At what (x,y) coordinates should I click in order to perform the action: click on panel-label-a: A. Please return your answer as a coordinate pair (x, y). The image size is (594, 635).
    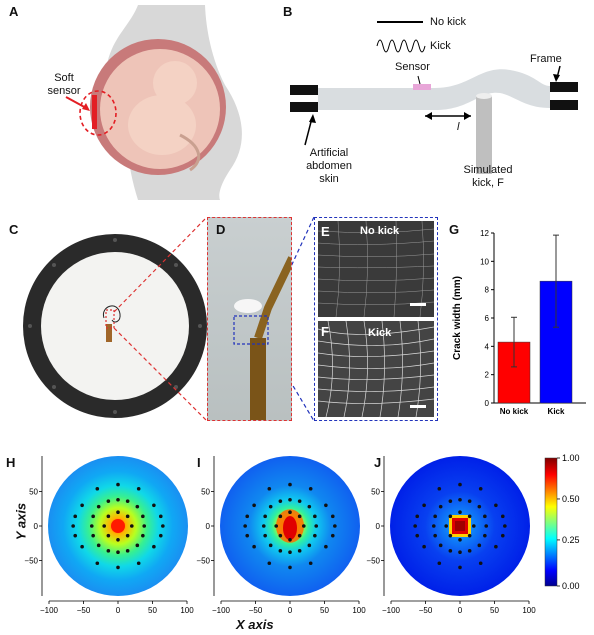
    Looking at the image, I should click on (14, 11).